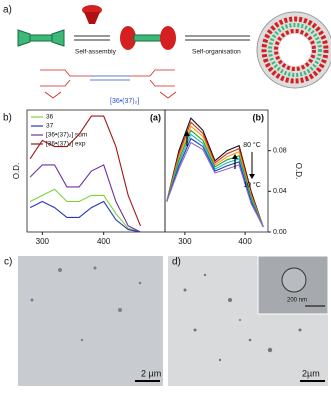 This screenshot has width=331, height=393. What do you see at coordinates (50, 117) in the screenshot?
I see `legend-label: 36` at bounding box center [50, 117].